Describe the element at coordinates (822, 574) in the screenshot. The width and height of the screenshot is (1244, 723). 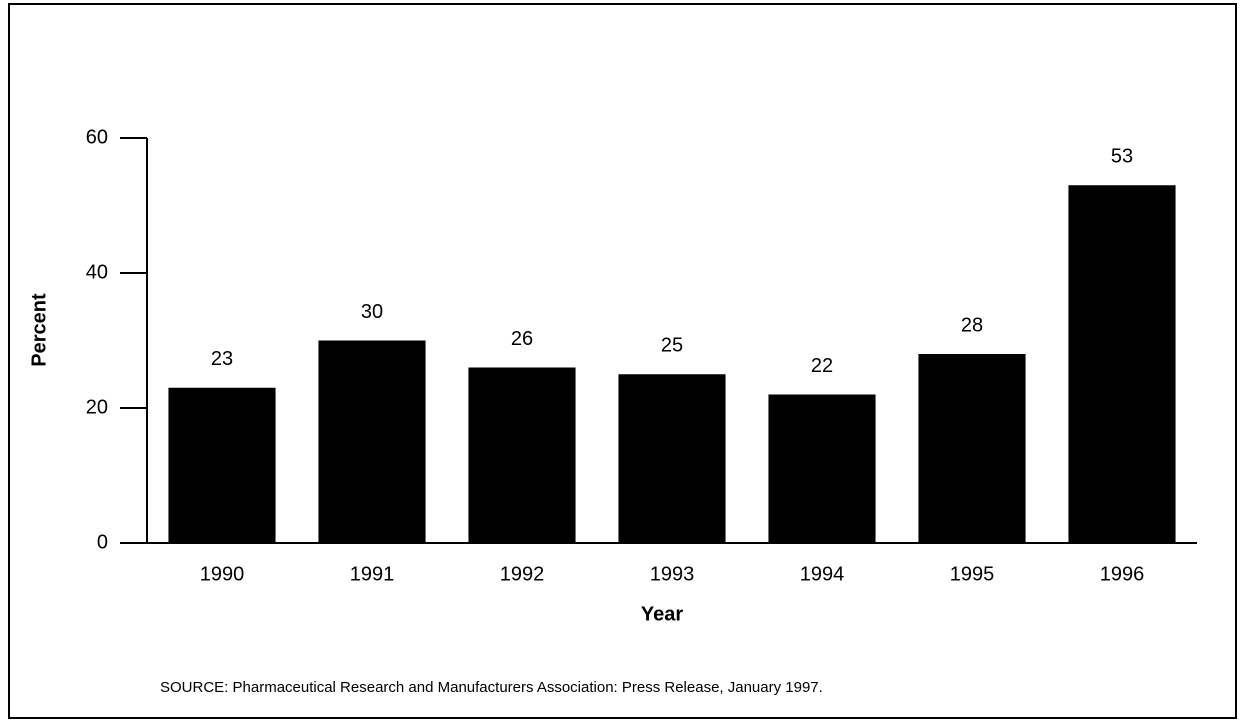
I see `x-tick-label: 1994` at that location.